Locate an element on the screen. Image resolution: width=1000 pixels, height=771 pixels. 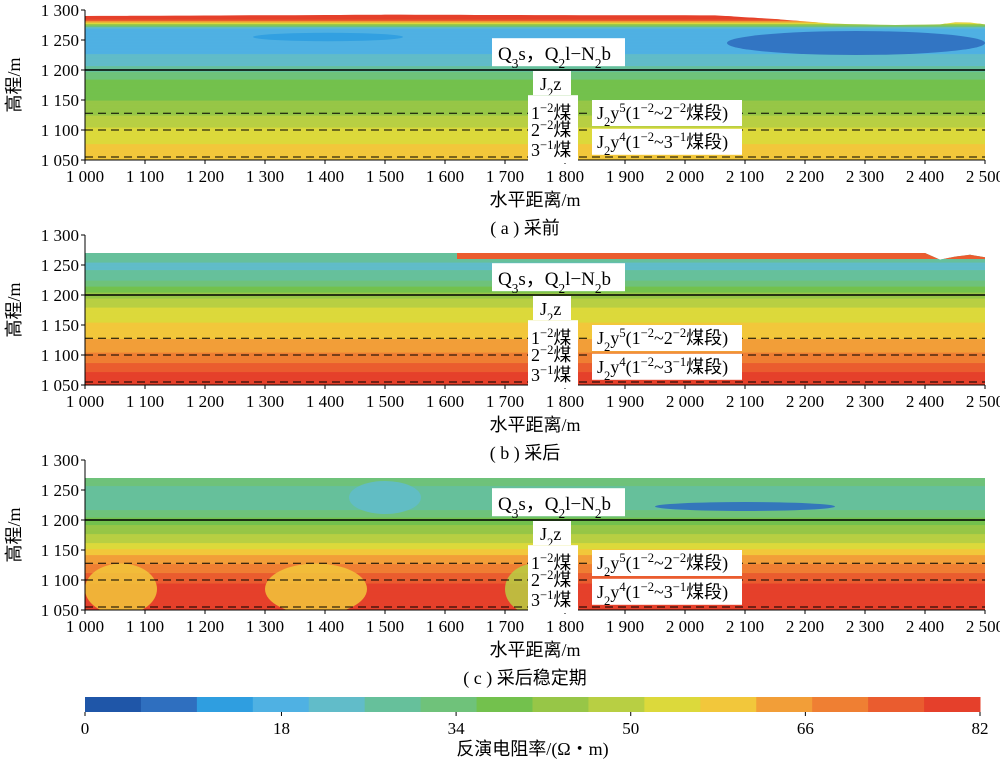
x-tick-label: 1 400 is located at coordinates (325, 626).